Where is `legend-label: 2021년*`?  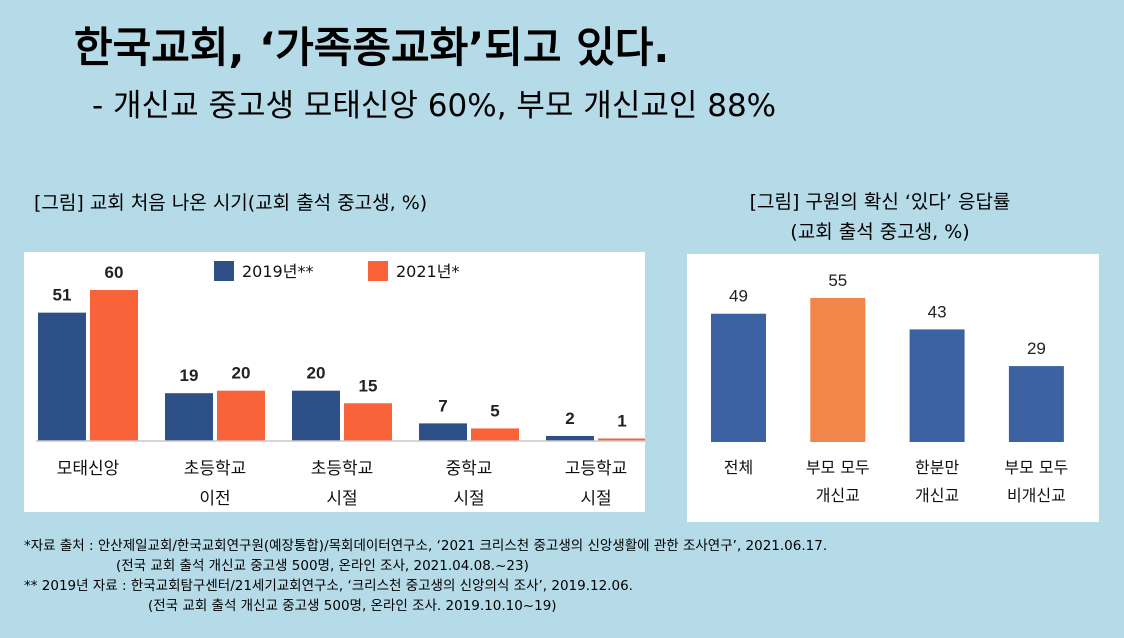 legend-label: 2021년* is located at coordinates (427, 271).